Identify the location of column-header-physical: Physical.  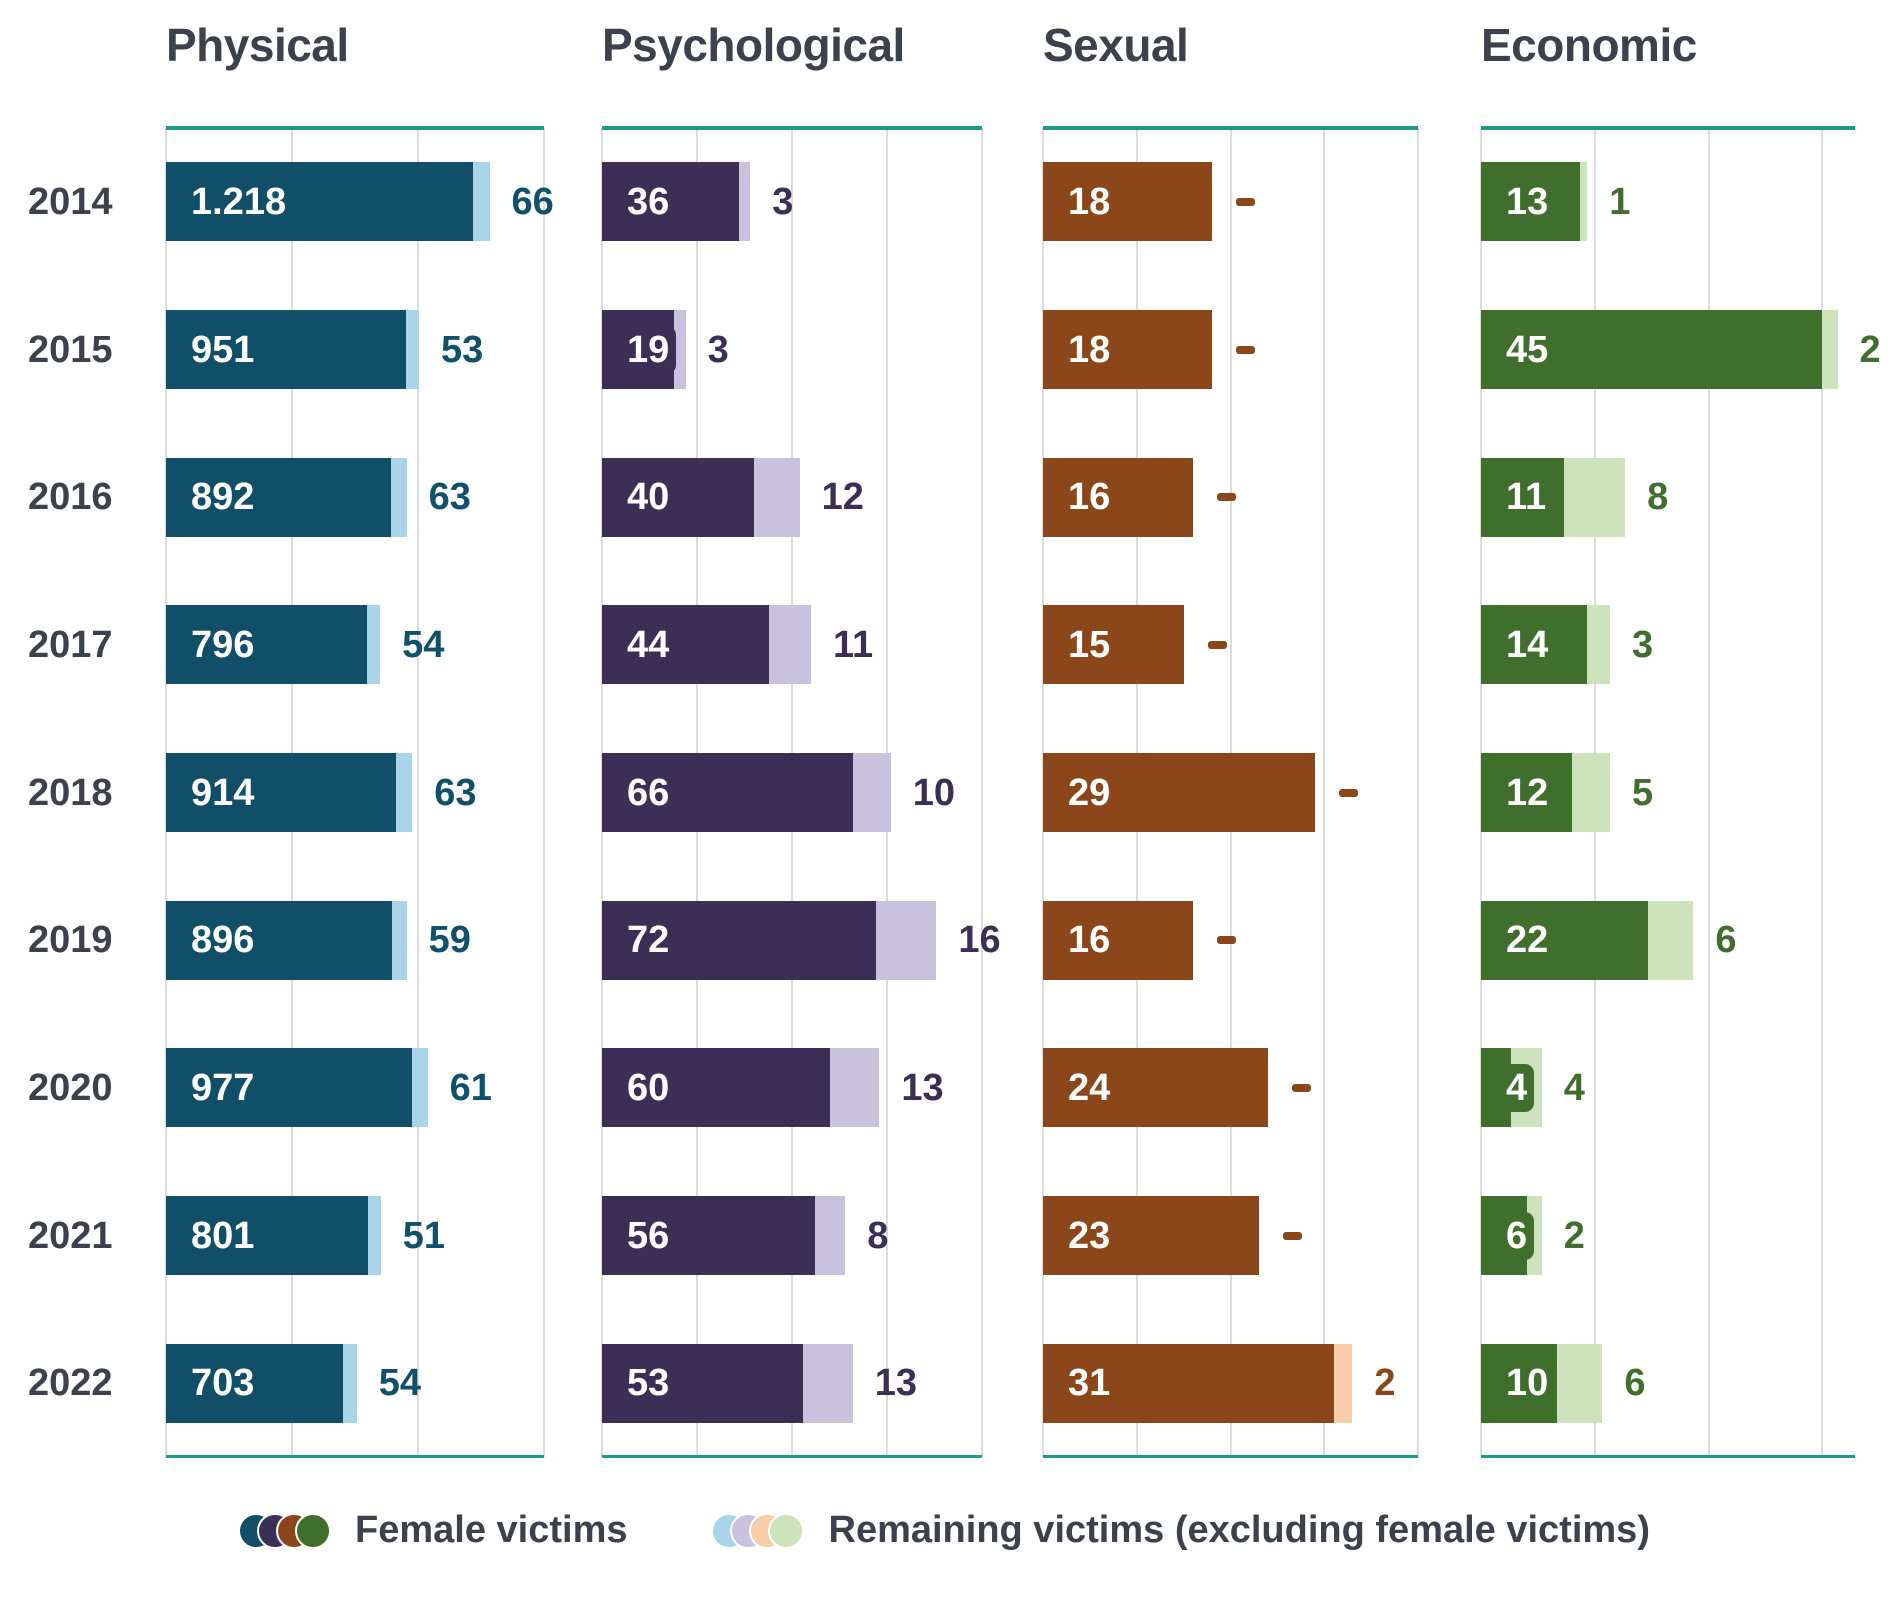
(257, 45).